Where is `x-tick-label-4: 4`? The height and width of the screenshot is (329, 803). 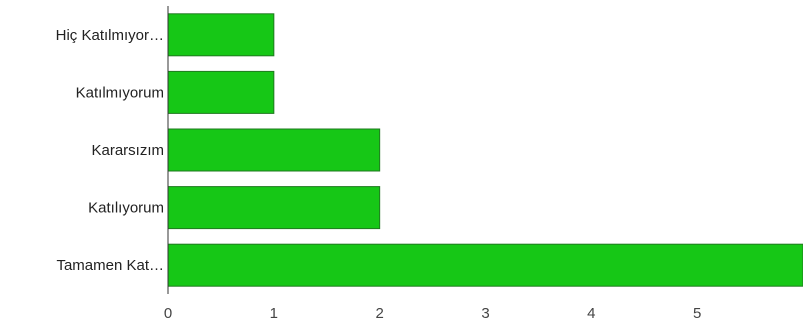 x-tick-label-4: 4 is located at coordinates (591, 313).